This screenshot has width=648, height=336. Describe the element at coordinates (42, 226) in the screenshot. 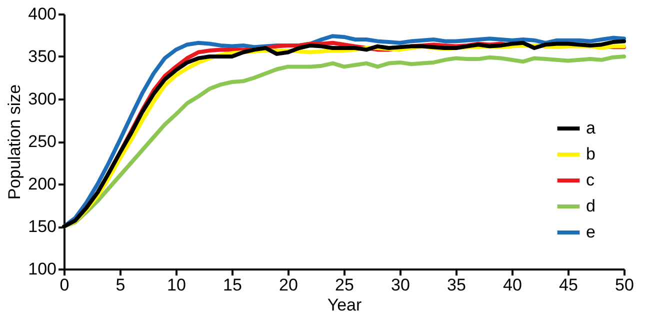

I see `y-tick-label: 150` at that location.